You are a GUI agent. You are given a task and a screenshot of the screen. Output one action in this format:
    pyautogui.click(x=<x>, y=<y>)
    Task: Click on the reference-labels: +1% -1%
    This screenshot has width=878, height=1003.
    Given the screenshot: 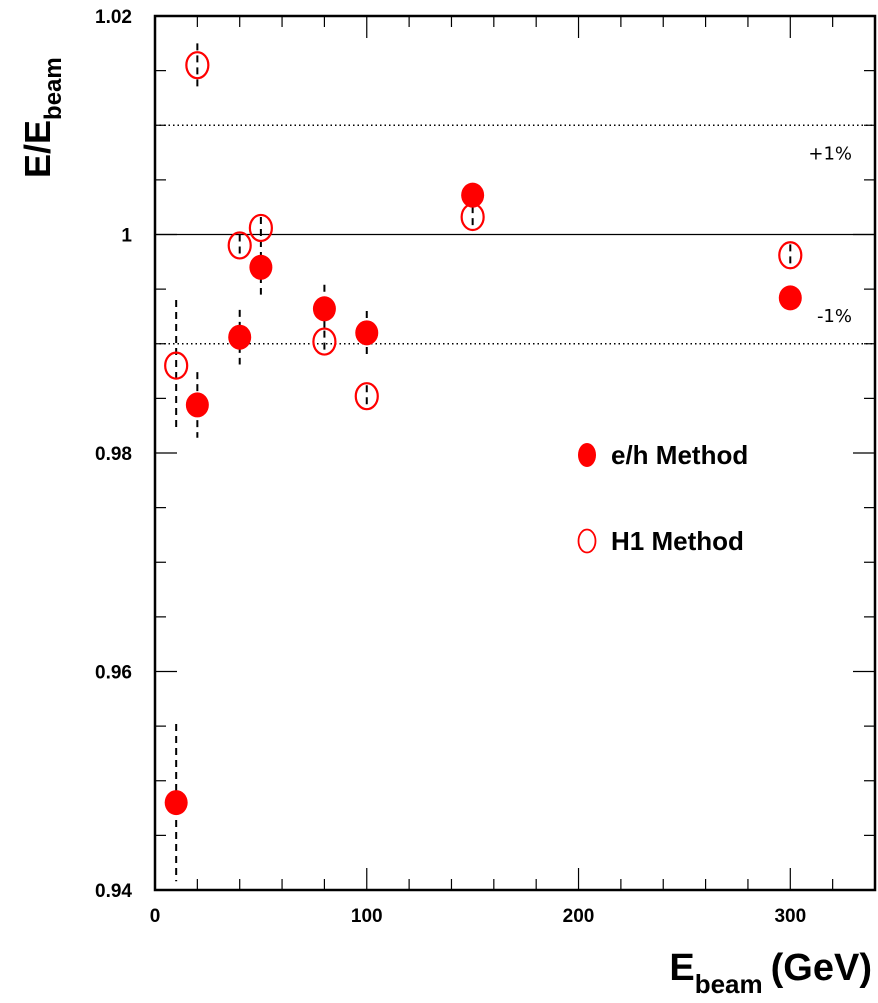 What is the action you would take?
    pyautogui.click(x=830, y=235)
    